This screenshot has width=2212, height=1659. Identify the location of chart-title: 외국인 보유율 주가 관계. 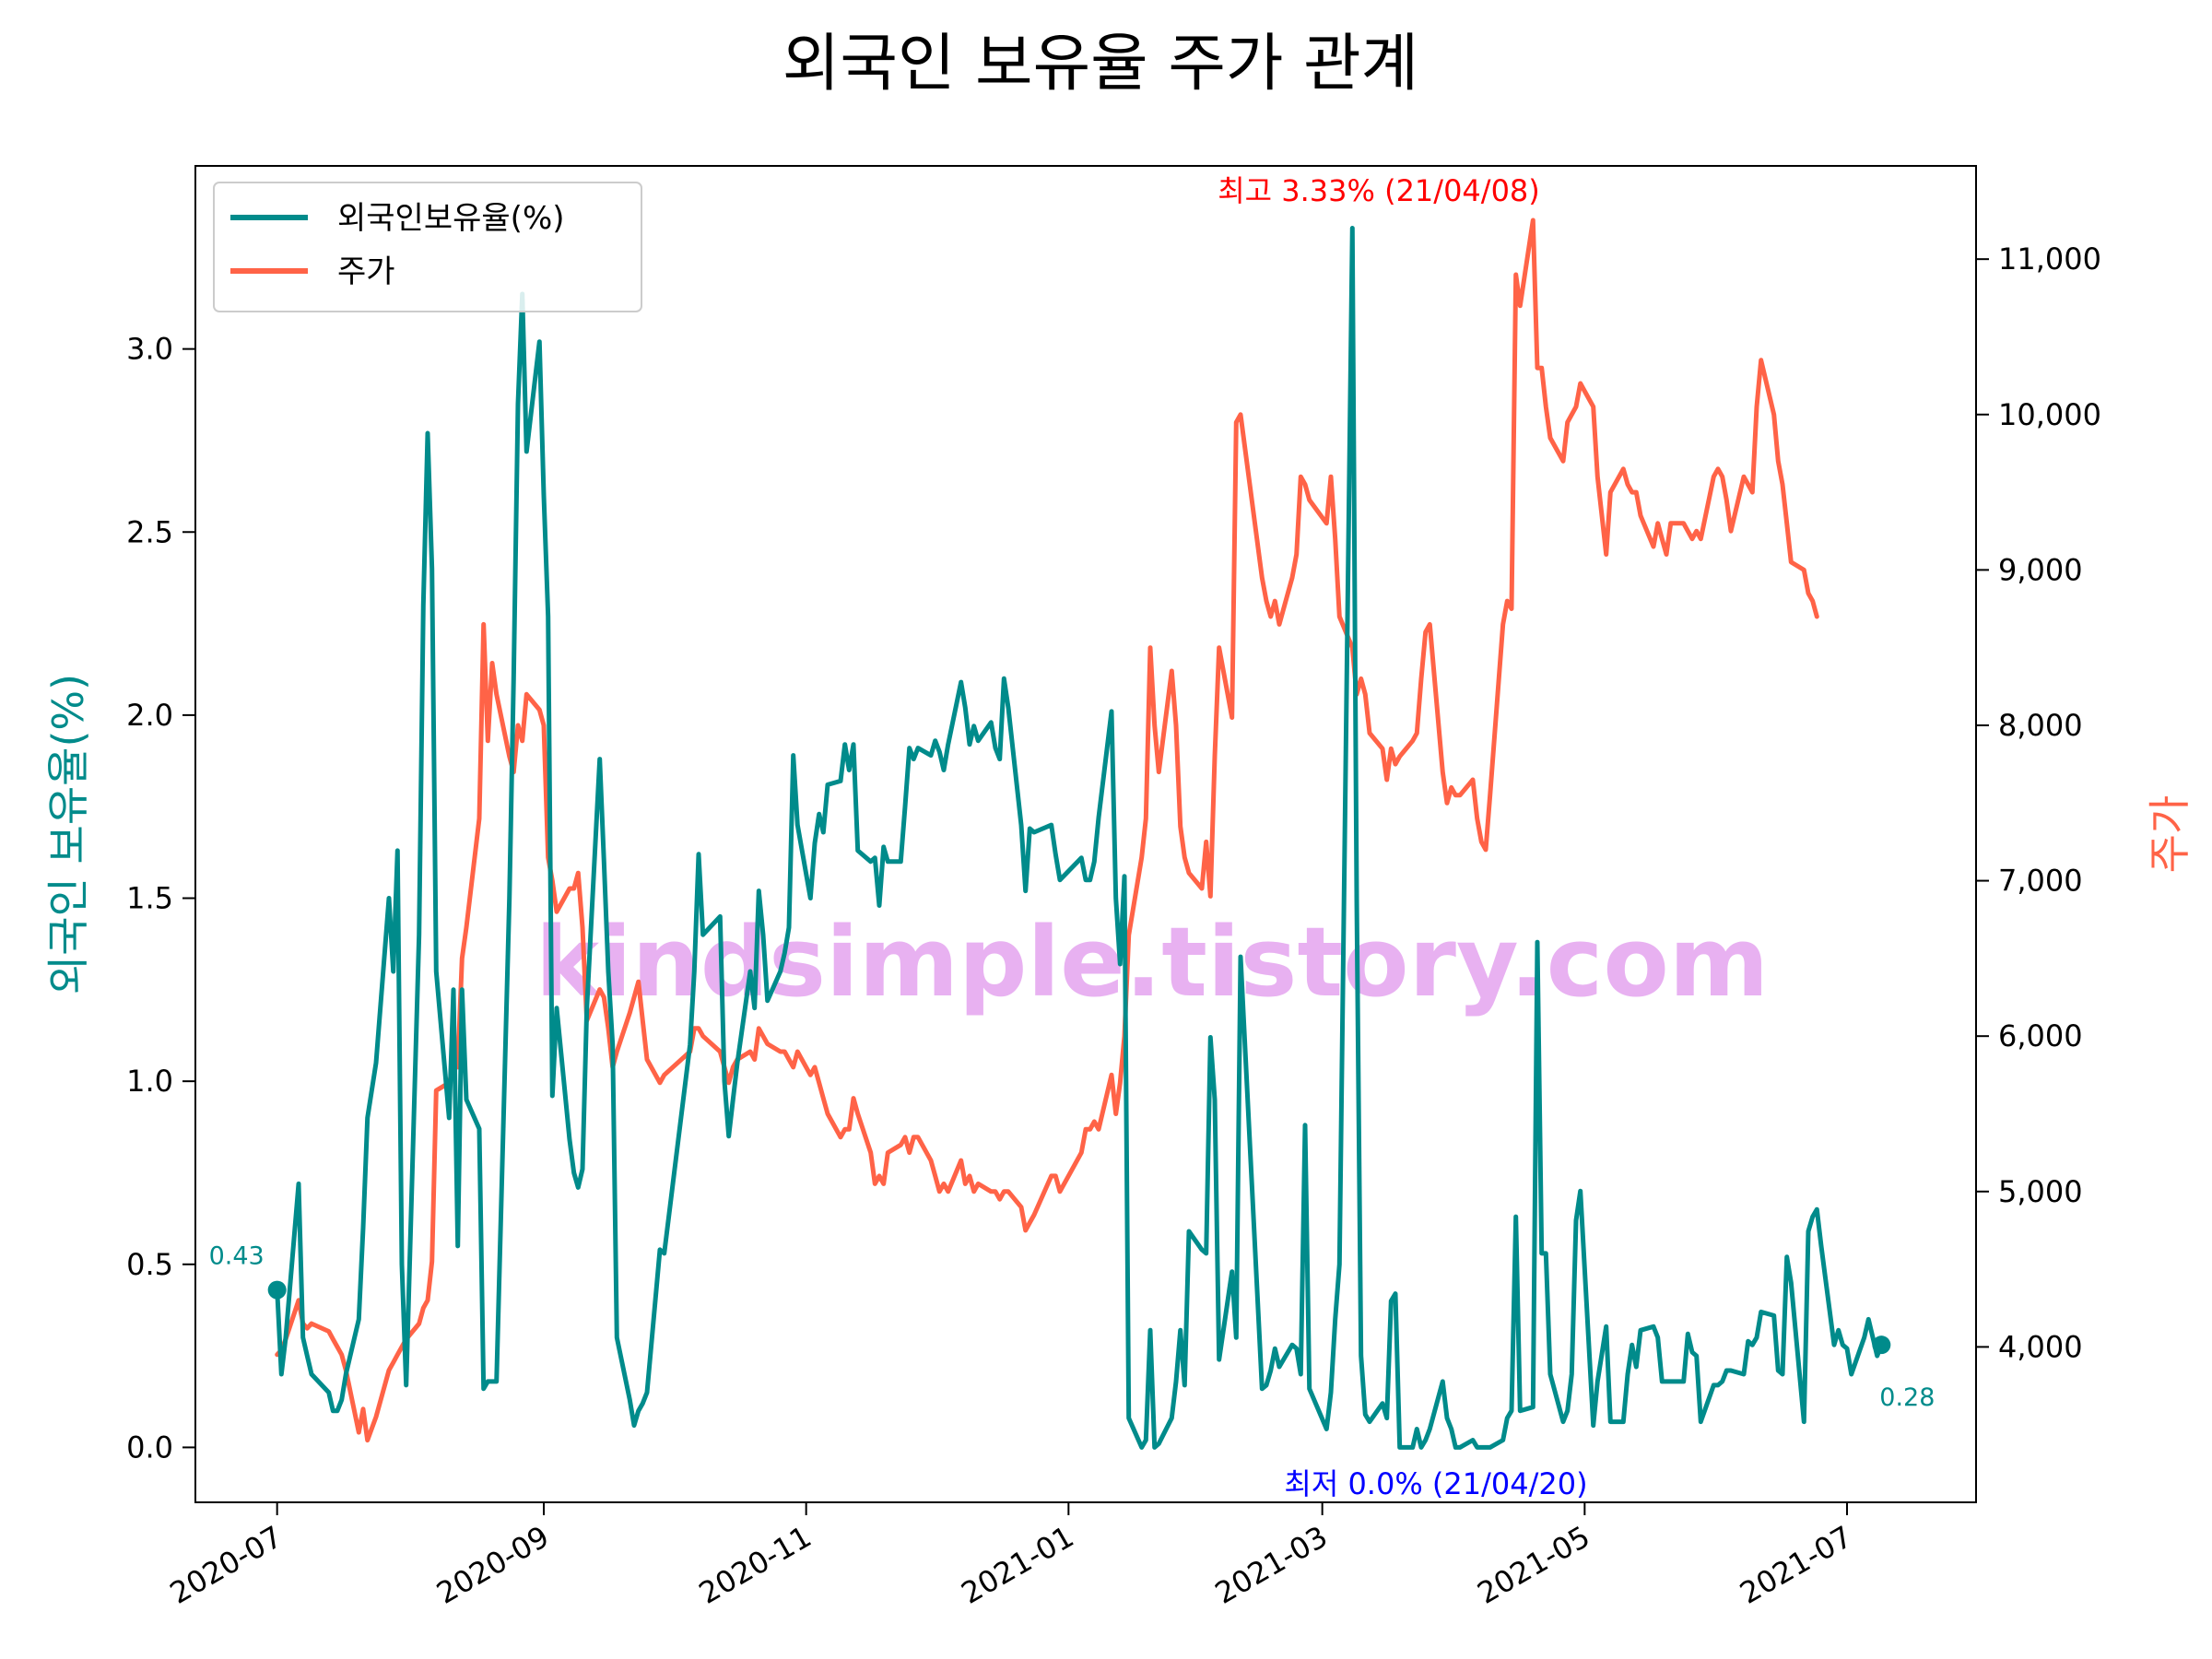
(1100, 64).